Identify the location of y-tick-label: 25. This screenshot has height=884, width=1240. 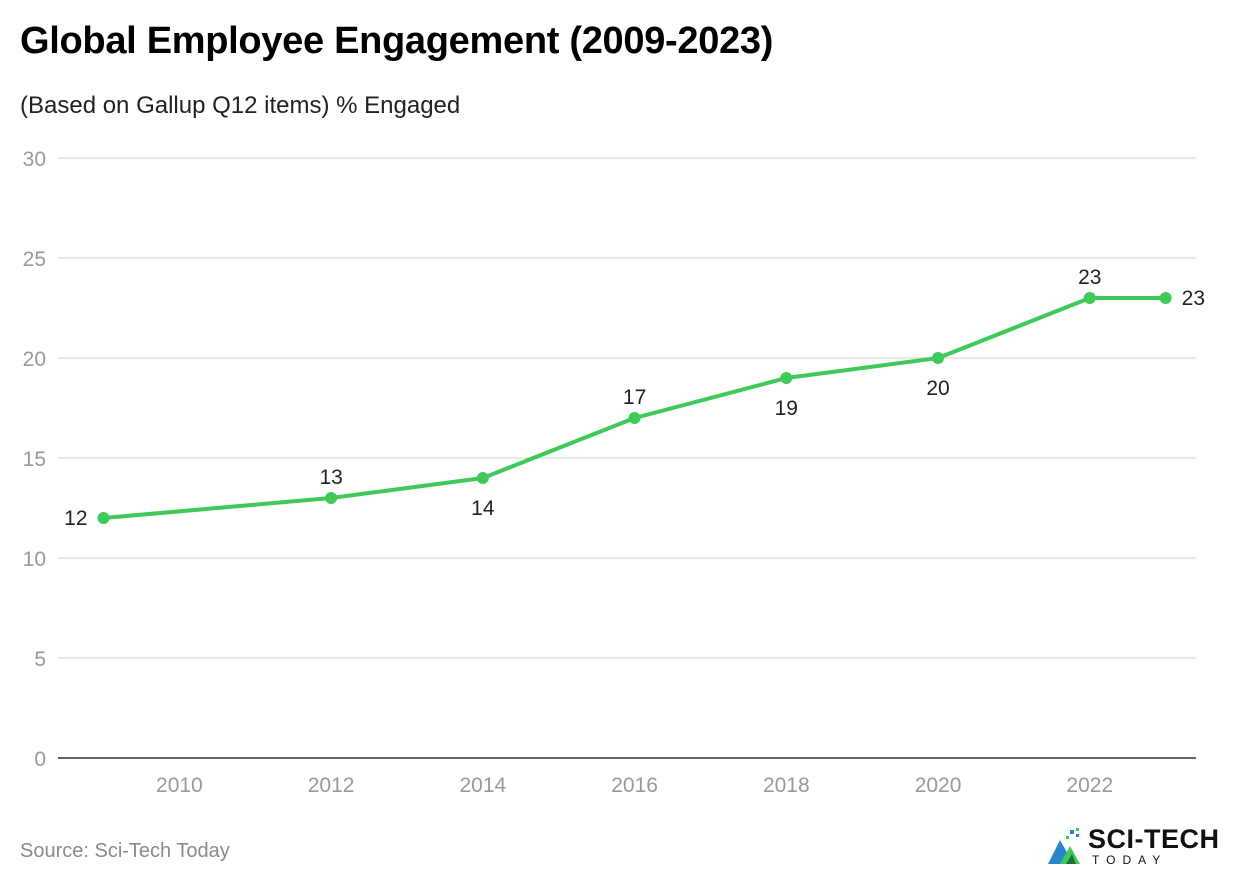
(34, 259).